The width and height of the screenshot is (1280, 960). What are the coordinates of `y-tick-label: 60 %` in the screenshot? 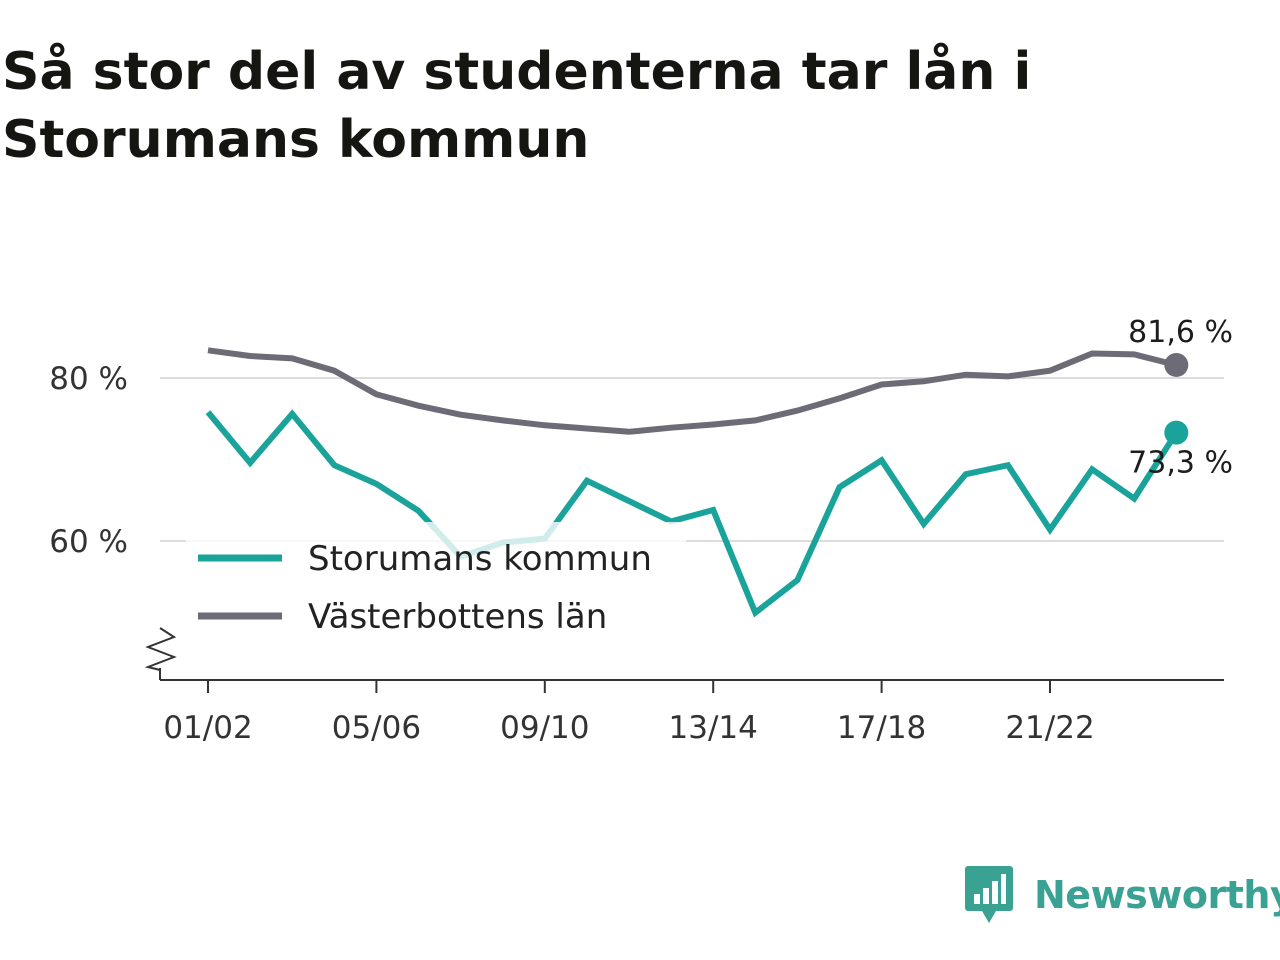 It's located at (88, 542).